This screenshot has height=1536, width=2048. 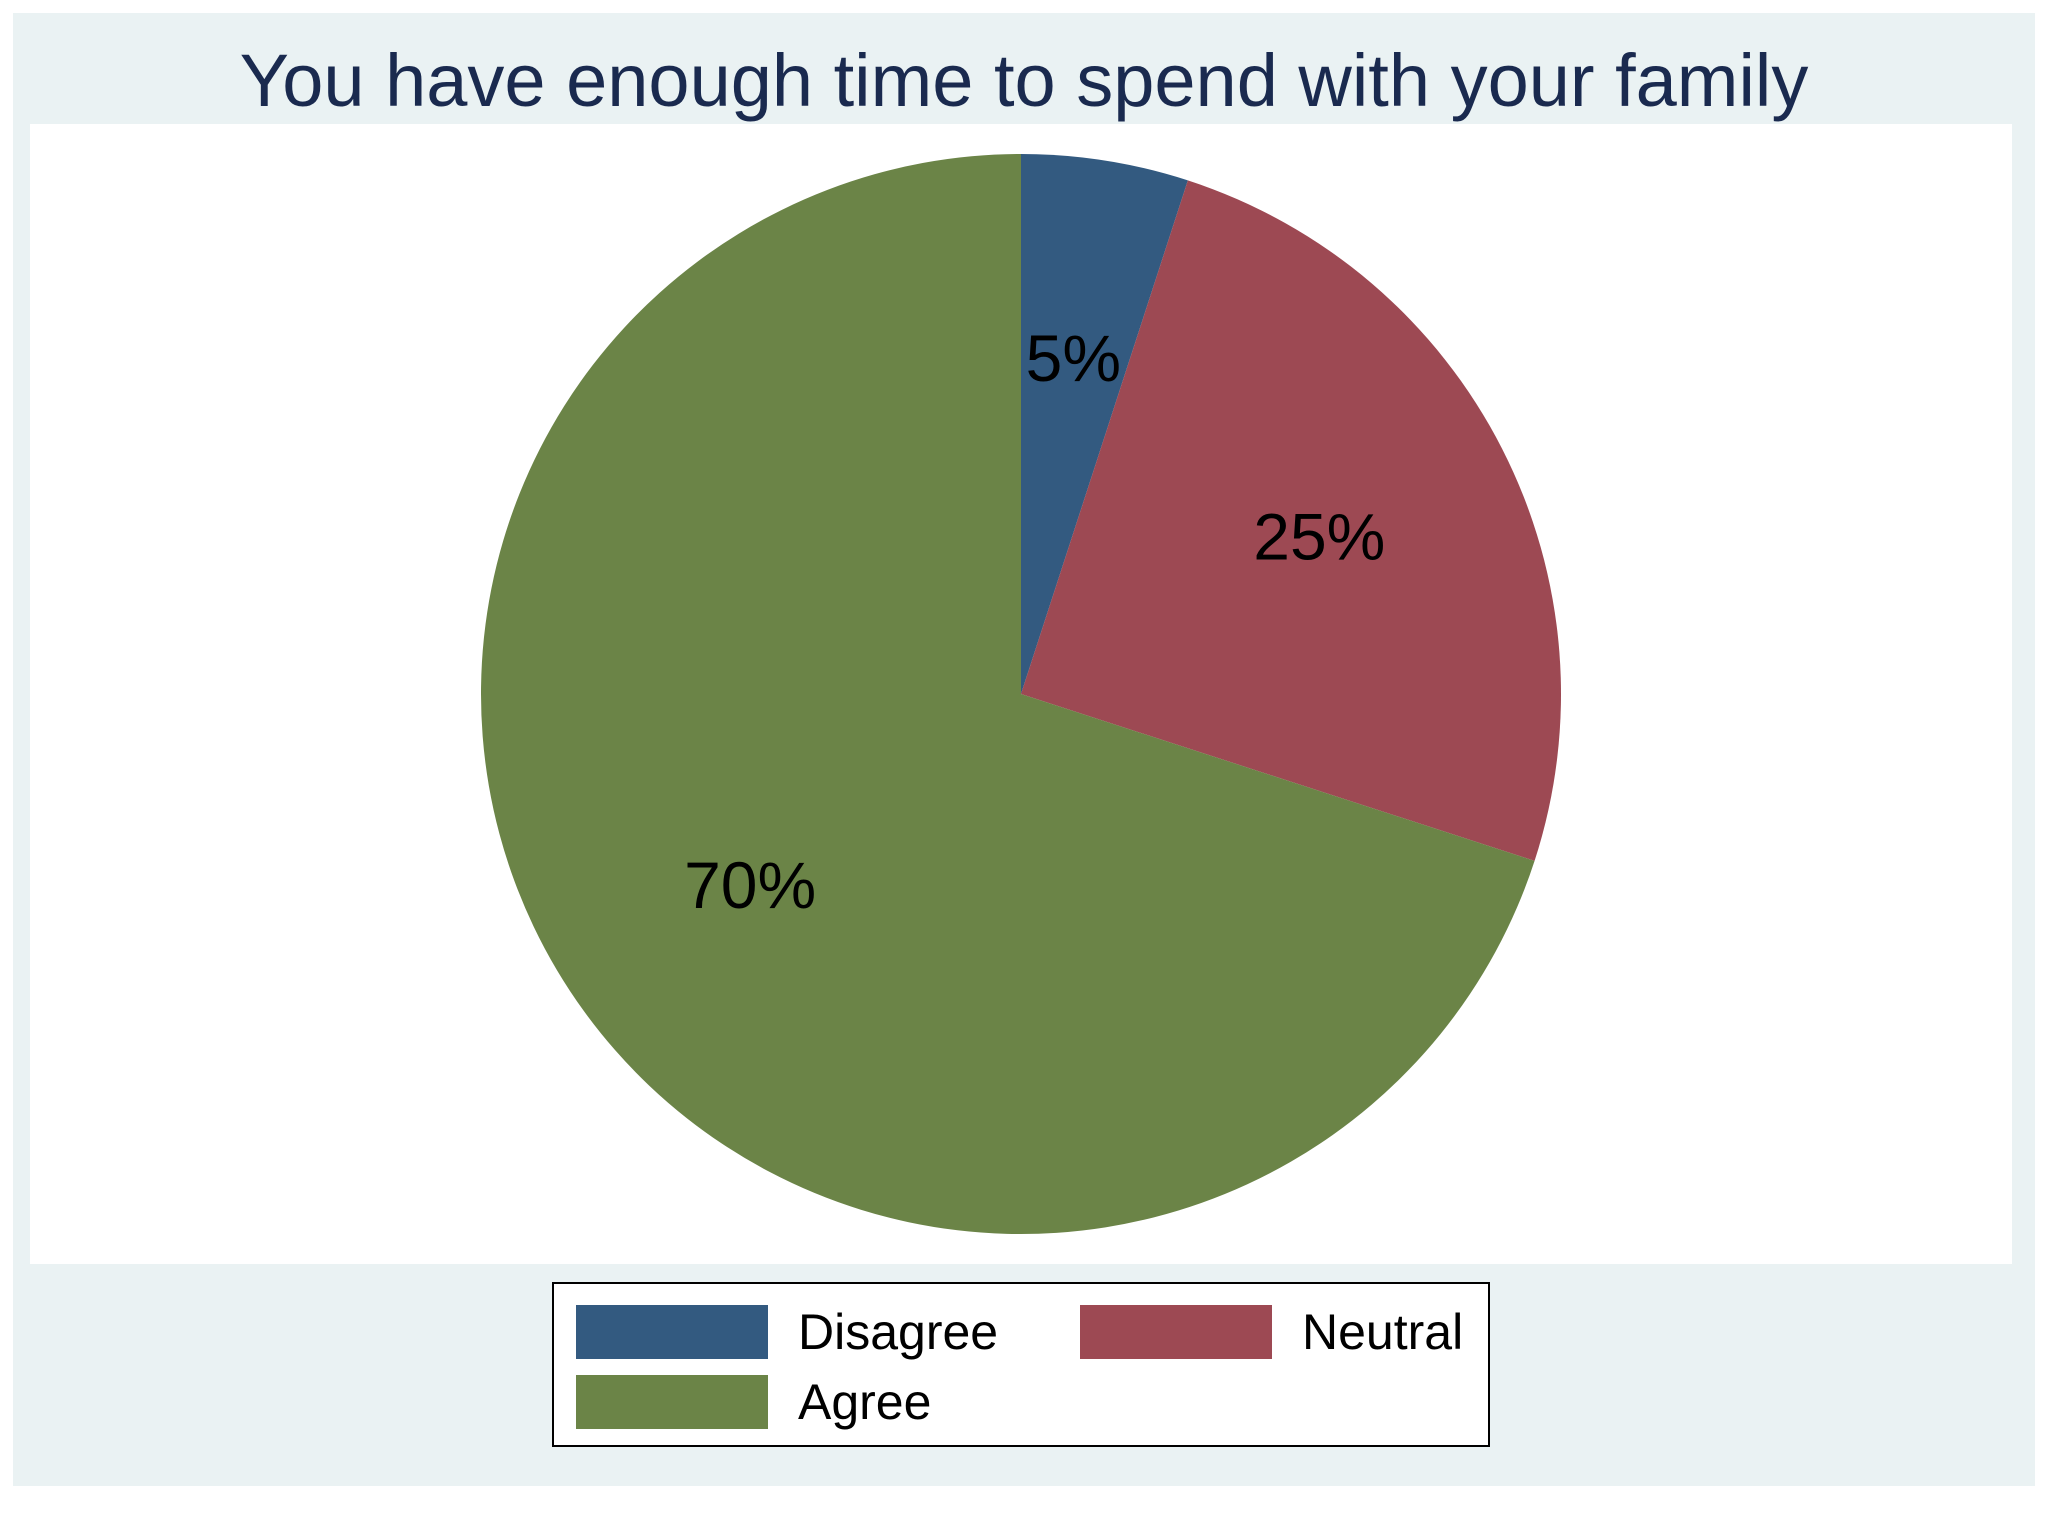 What do you see at coordinates (1176, 1332) in the screenshot?
I see `legend-swatch-neutral` at bounding box center [1176, 1332].